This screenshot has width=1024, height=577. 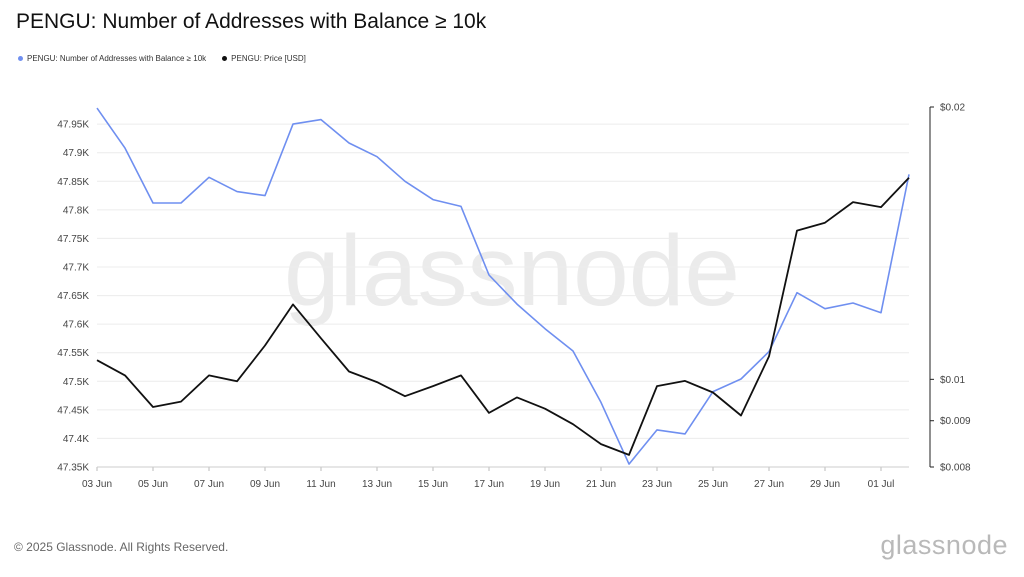 What do you see at coordinates (952, 108) in the screenshot?
I see `y-right-tick-label: $0.02` at bounding box center [952, 108].